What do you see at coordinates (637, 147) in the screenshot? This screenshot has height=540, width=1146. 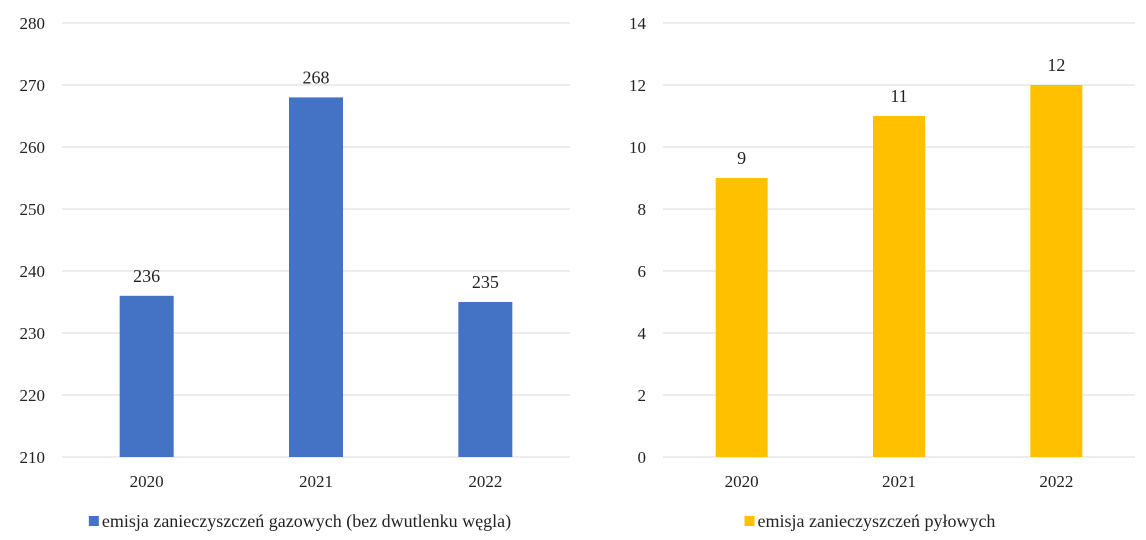 I see `dust-y-tick-label: 10` at bounding box center [637, 147].